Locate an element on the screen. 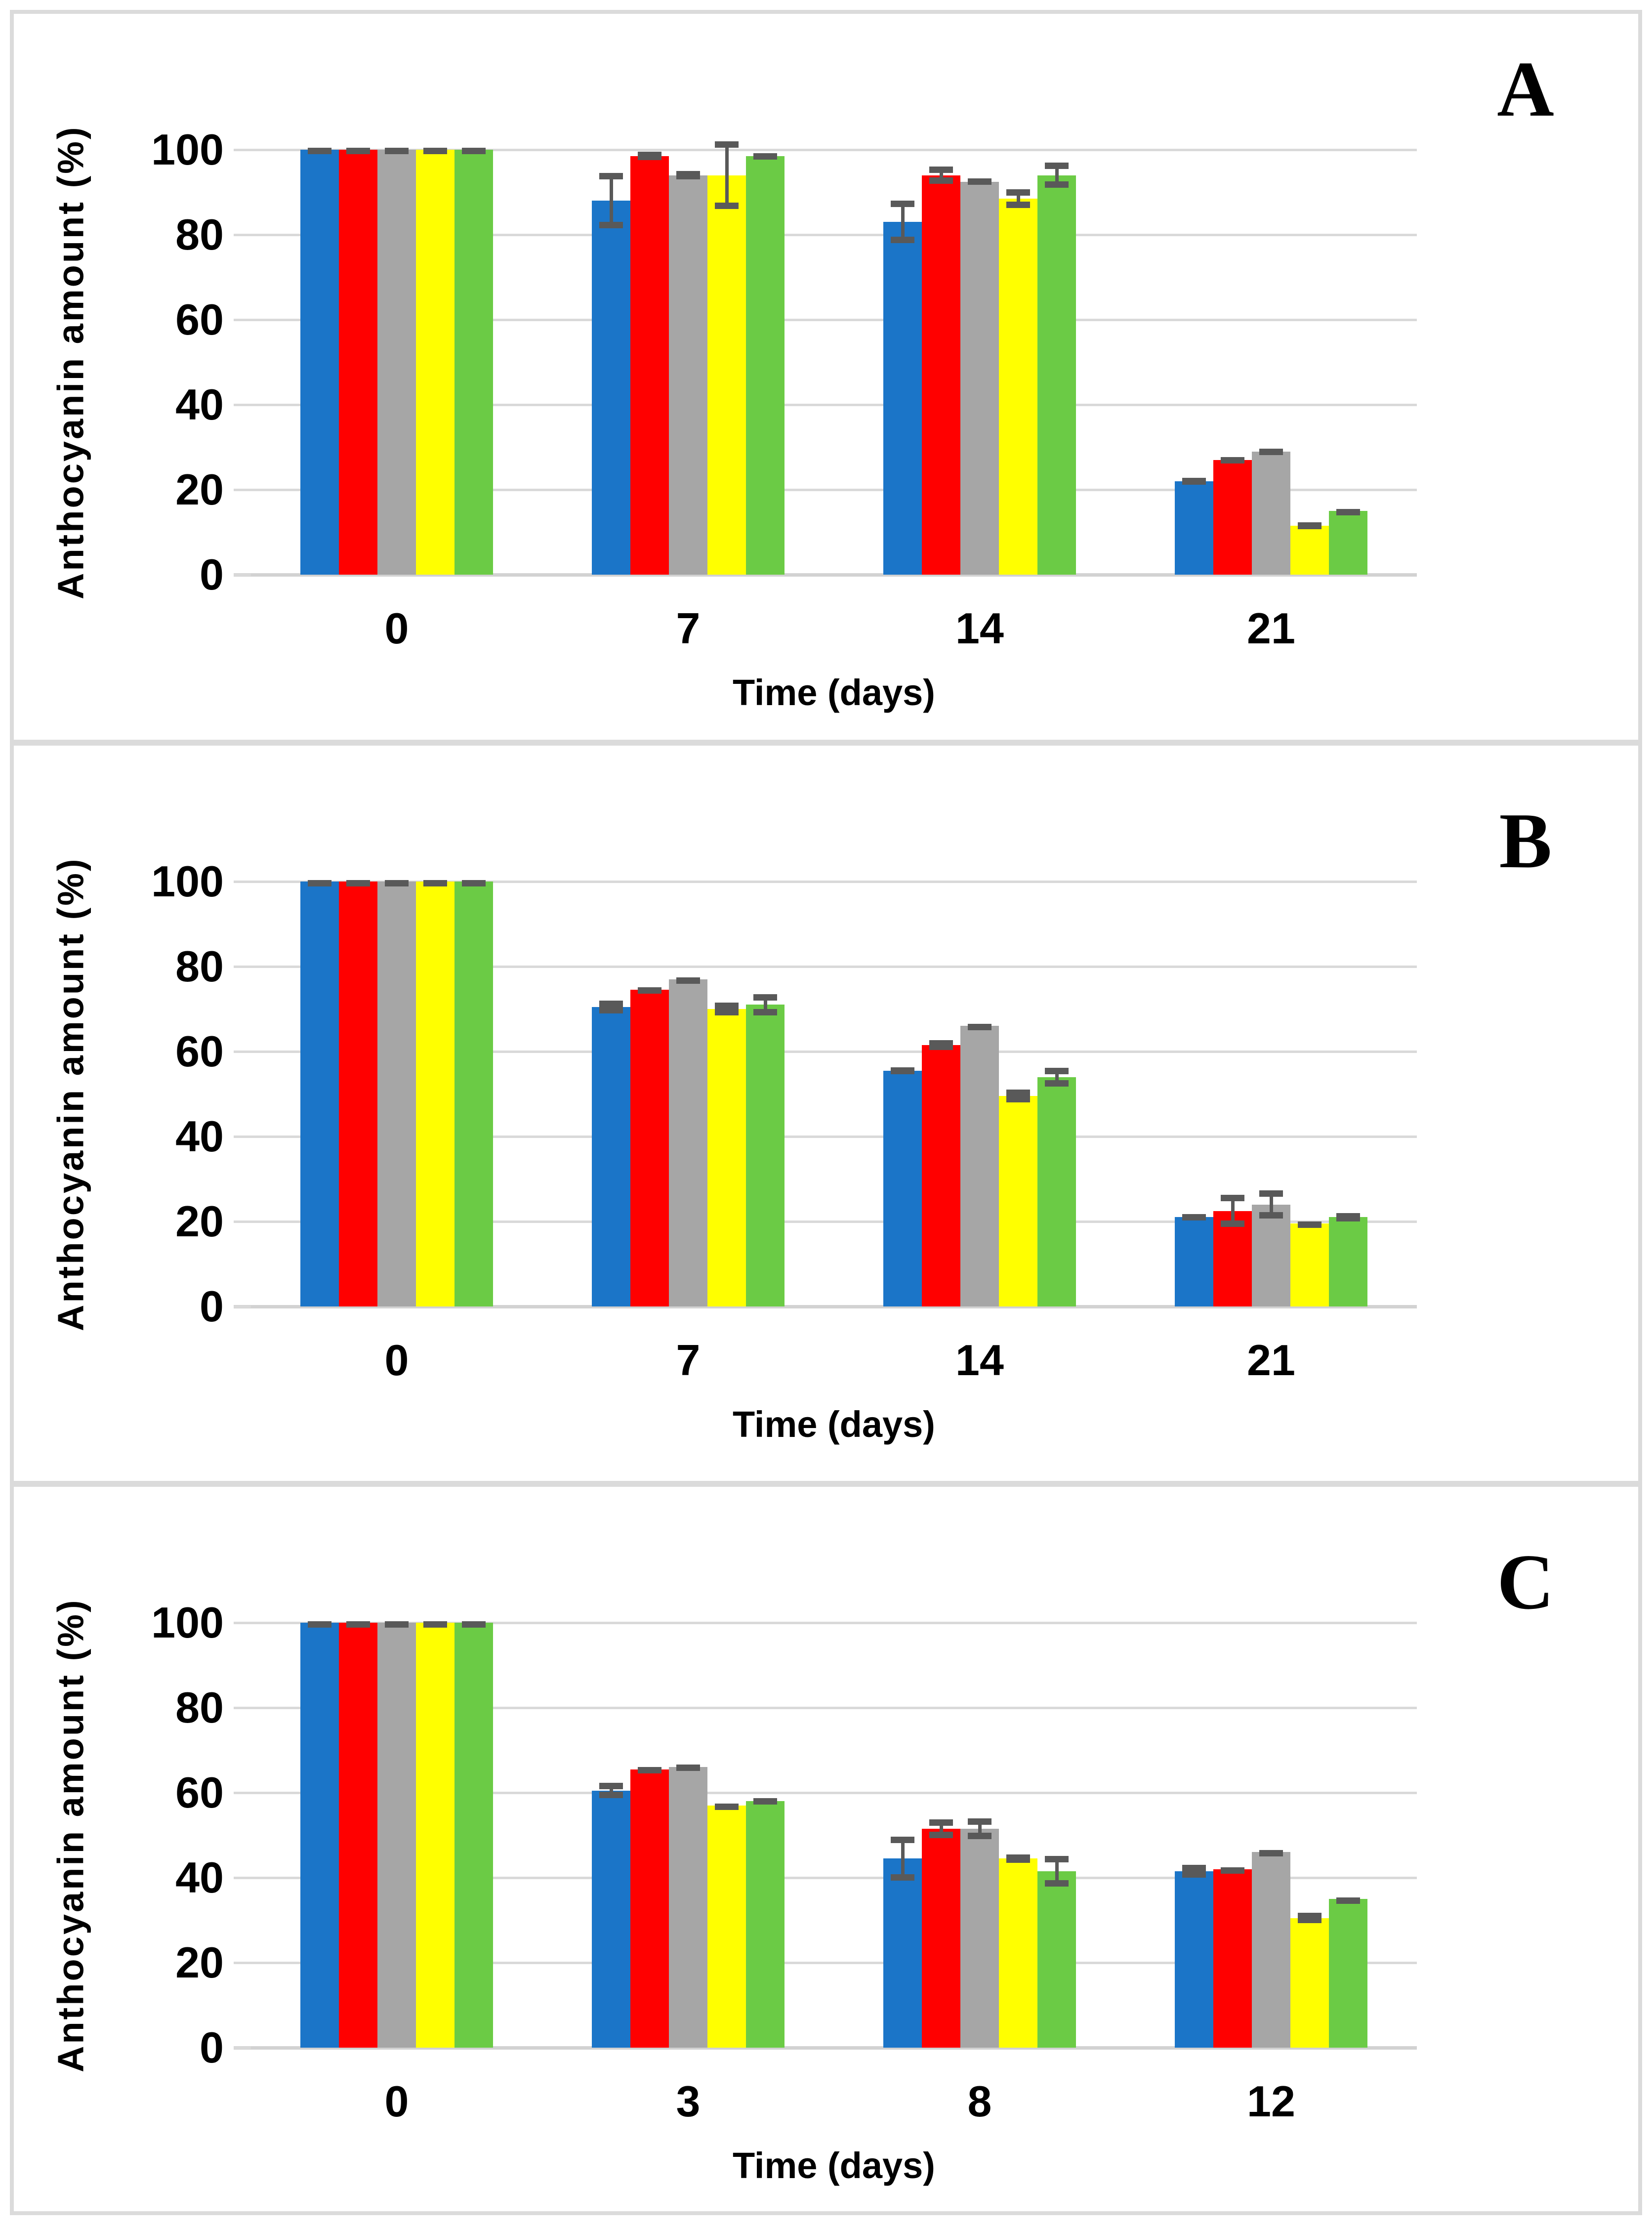 This screenshot has width=1652, height=2229. x-category-label-0: 0 is located at coordinates (396, 2101).